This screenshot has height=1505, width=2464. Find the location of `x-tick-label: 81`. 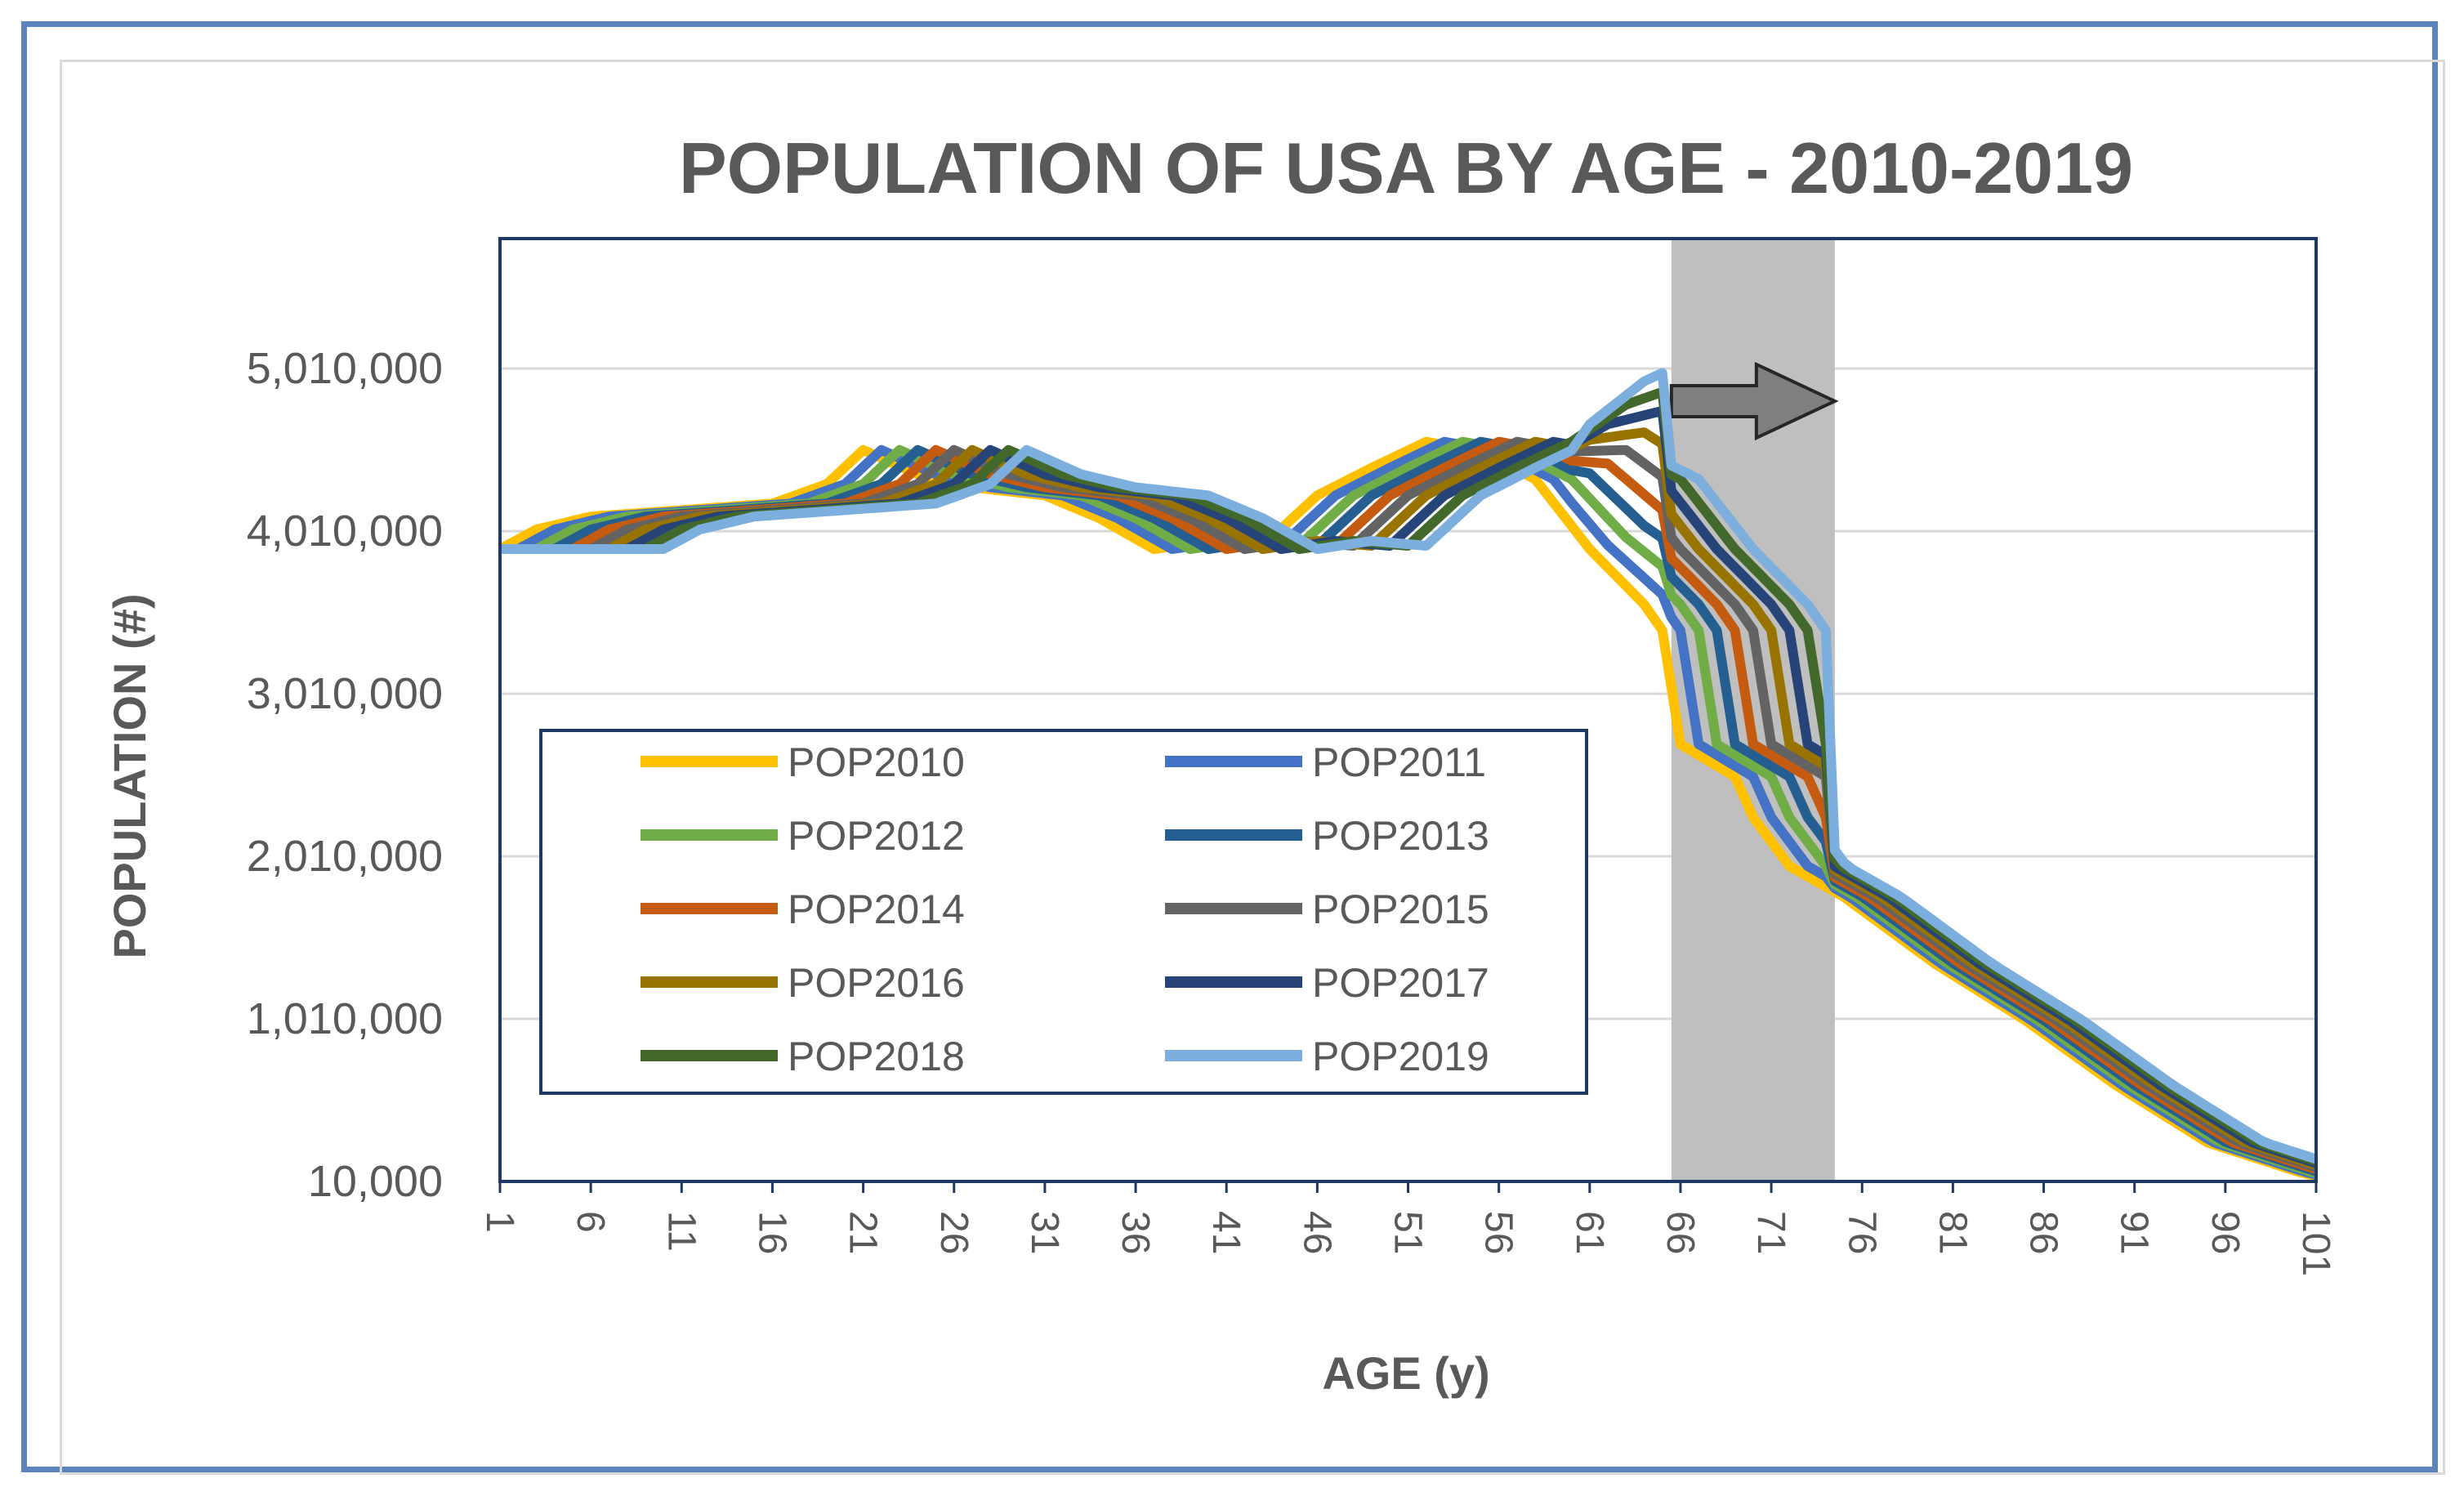

x-tick-label: 81 is located at coordinates (1952, 1232).